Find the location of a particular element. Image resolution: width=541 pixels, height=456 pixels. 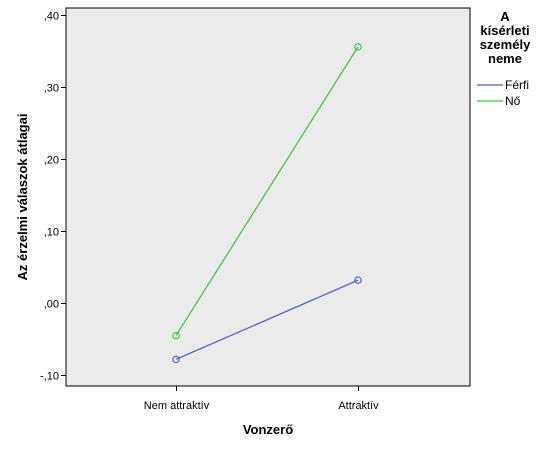

y-axis: -,10 ,00 ,10 ,20 ,30 ,40 is located at coordinates (53, 197).